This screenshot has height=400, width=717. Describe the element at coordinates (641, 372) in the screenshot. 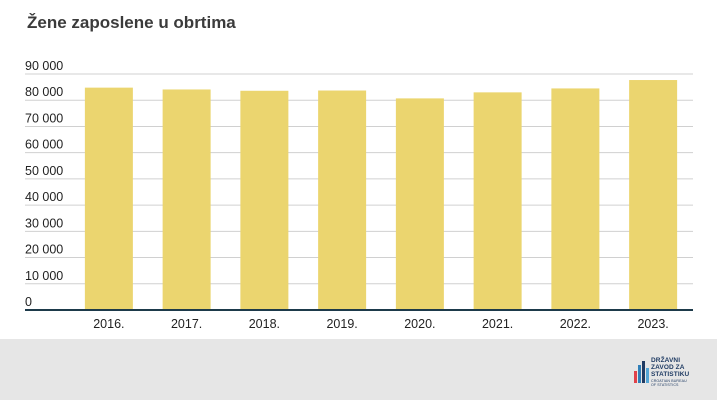

I see `bar-chart-logo-icon` at that location.